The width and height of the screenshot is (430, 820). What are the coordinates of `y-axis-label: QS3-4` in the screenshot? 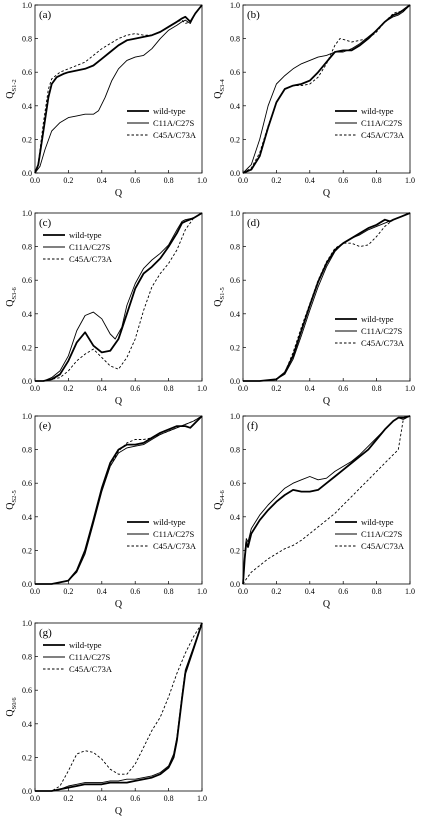 It's located at (219, 88).